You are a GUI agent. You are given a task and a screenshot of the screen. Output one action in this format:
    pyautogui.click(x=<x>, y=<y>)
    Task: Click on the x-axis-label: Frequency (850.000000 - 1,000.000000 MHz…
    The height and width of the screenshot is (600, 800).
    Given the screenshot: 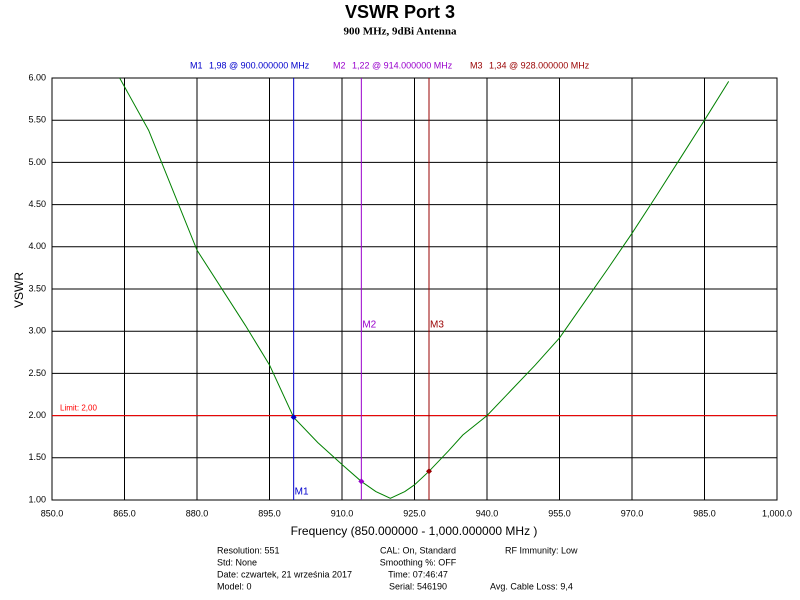 What is the action you would take?
    pyautogui.click(x=414, y=531)
    